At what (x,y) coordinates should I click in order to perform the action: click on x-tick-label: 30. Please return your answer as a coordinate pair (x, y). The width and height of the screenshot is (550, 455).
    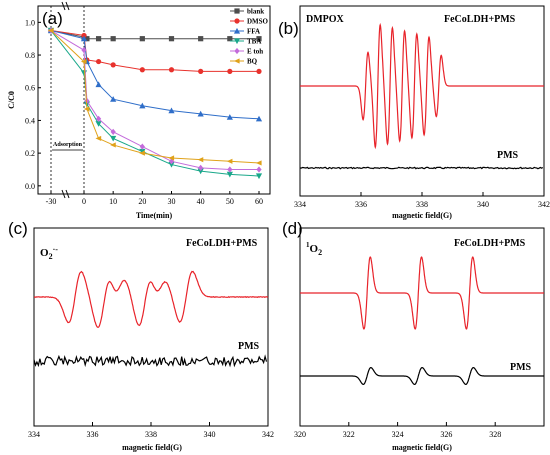
    Looking at the image, I should click on (172, 201).